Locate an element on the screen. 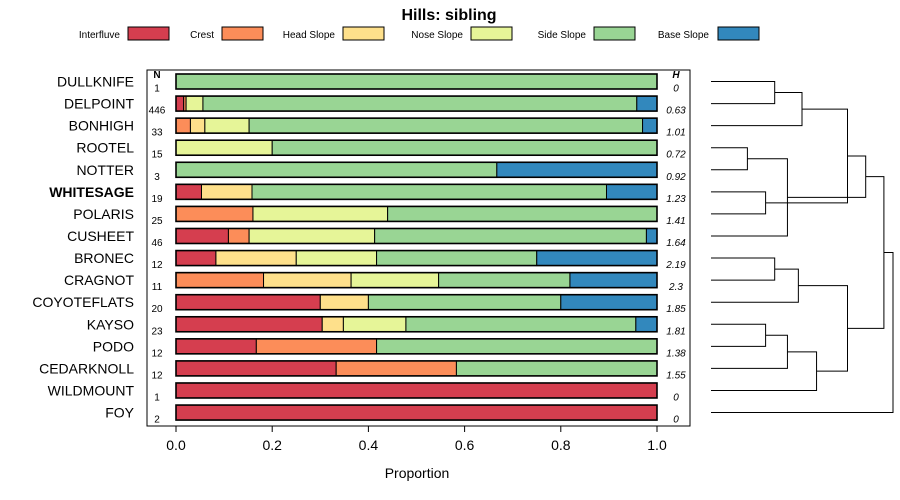 This screenshot has width=900, height=500. row-dullknife: DULLKNIFE 1 0 is located at coordinates (368, 84).